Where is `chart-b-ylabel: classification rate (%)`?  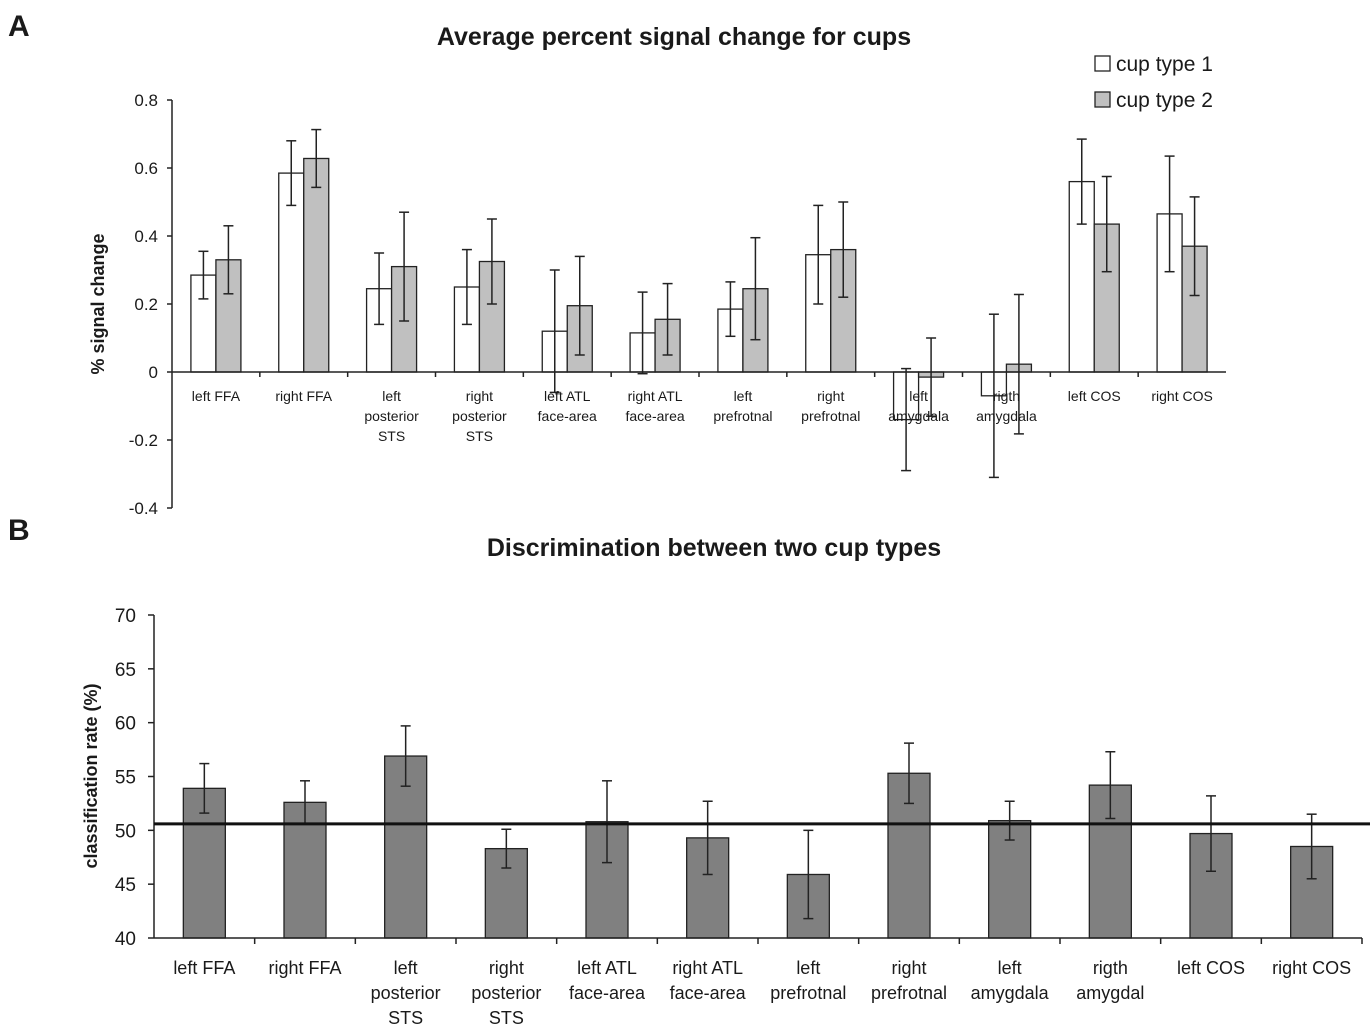
chart-b-ylabel: classification rate (%) is located at coordinates (91, 775).